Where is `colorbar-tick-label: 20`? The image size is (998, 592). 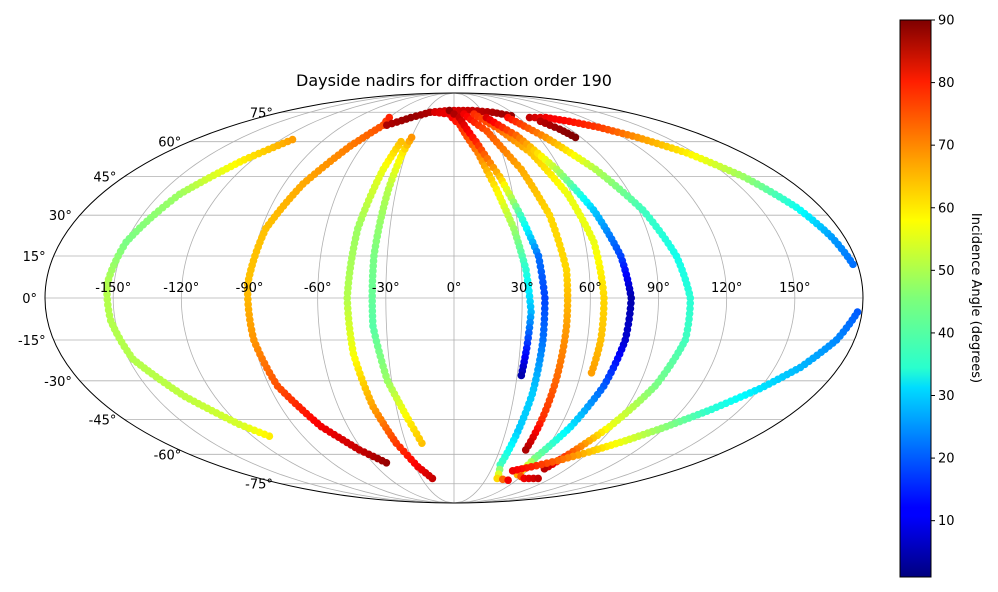
colorbar-tick-label: 20 is located at coordinates (946, 459).